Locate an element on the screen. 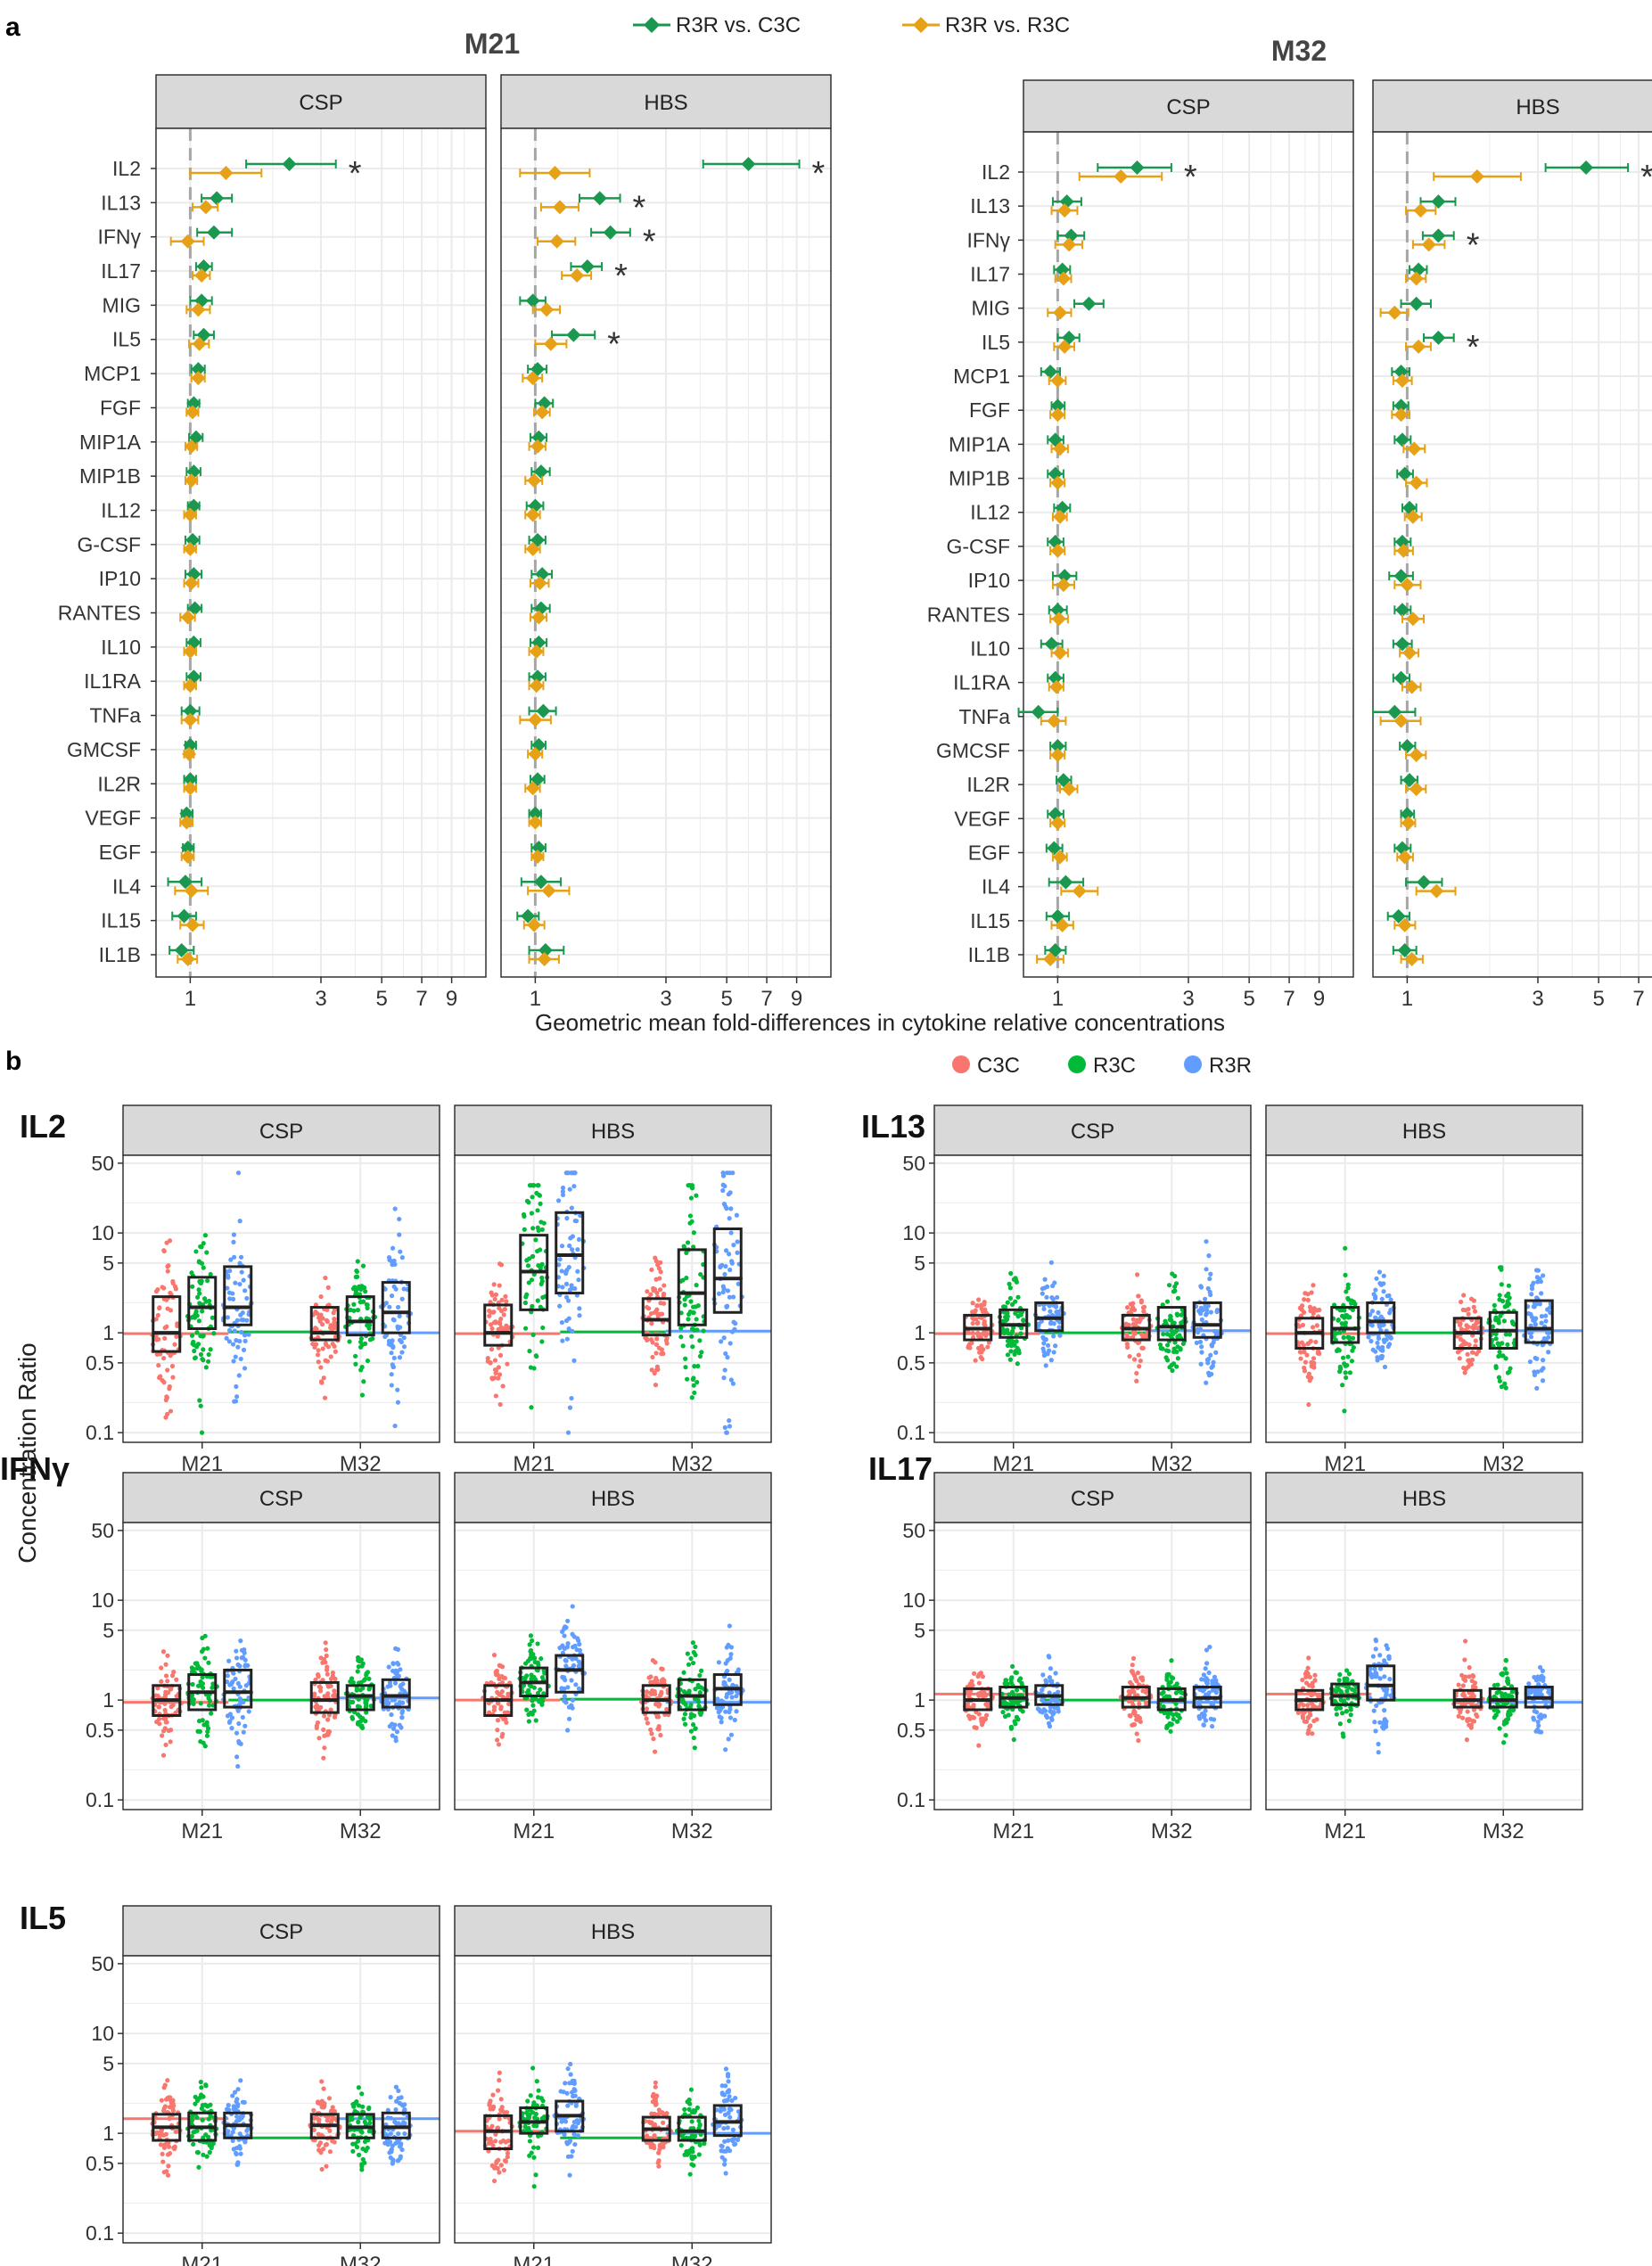 The height and width of the screenshot is (2266, 1652). y-tick-label: IL15 is located at coordinates (990, 921).